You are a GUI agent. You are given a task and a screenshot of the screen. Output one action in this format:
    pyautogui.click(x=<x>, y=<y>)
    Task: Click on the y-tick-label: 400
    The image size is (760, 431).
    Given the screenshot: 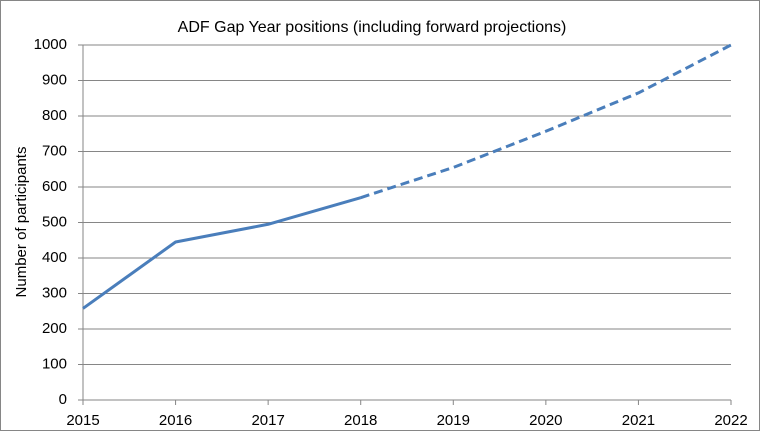 What is the action you would take?
    pyautogui.click(x=54, y=257)
    